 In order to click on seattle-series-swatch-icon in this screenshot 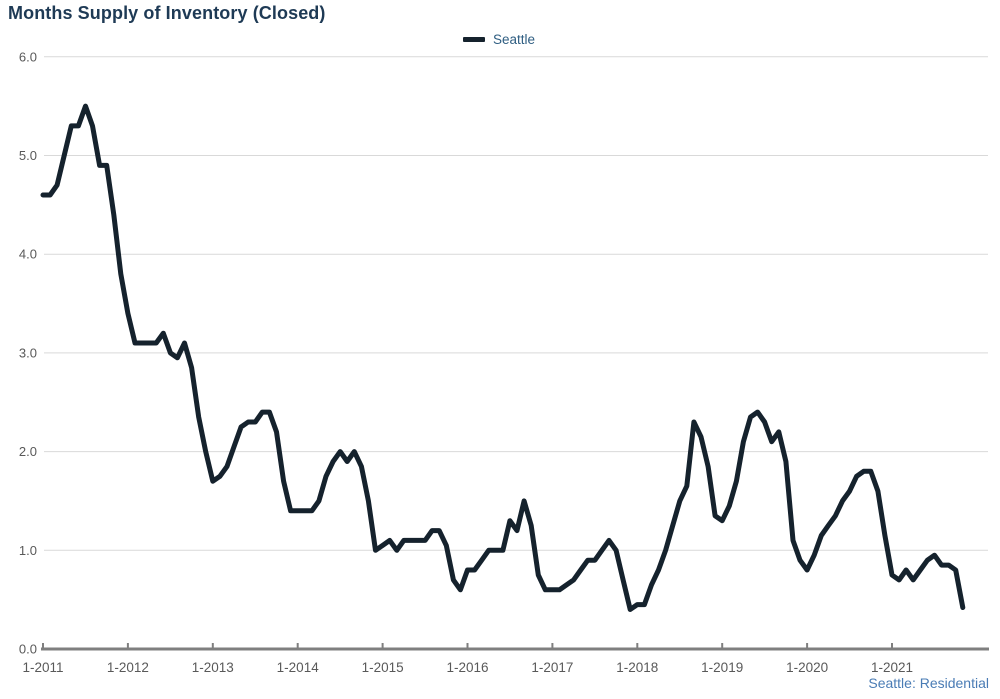, I will do `click(474, 39)`.